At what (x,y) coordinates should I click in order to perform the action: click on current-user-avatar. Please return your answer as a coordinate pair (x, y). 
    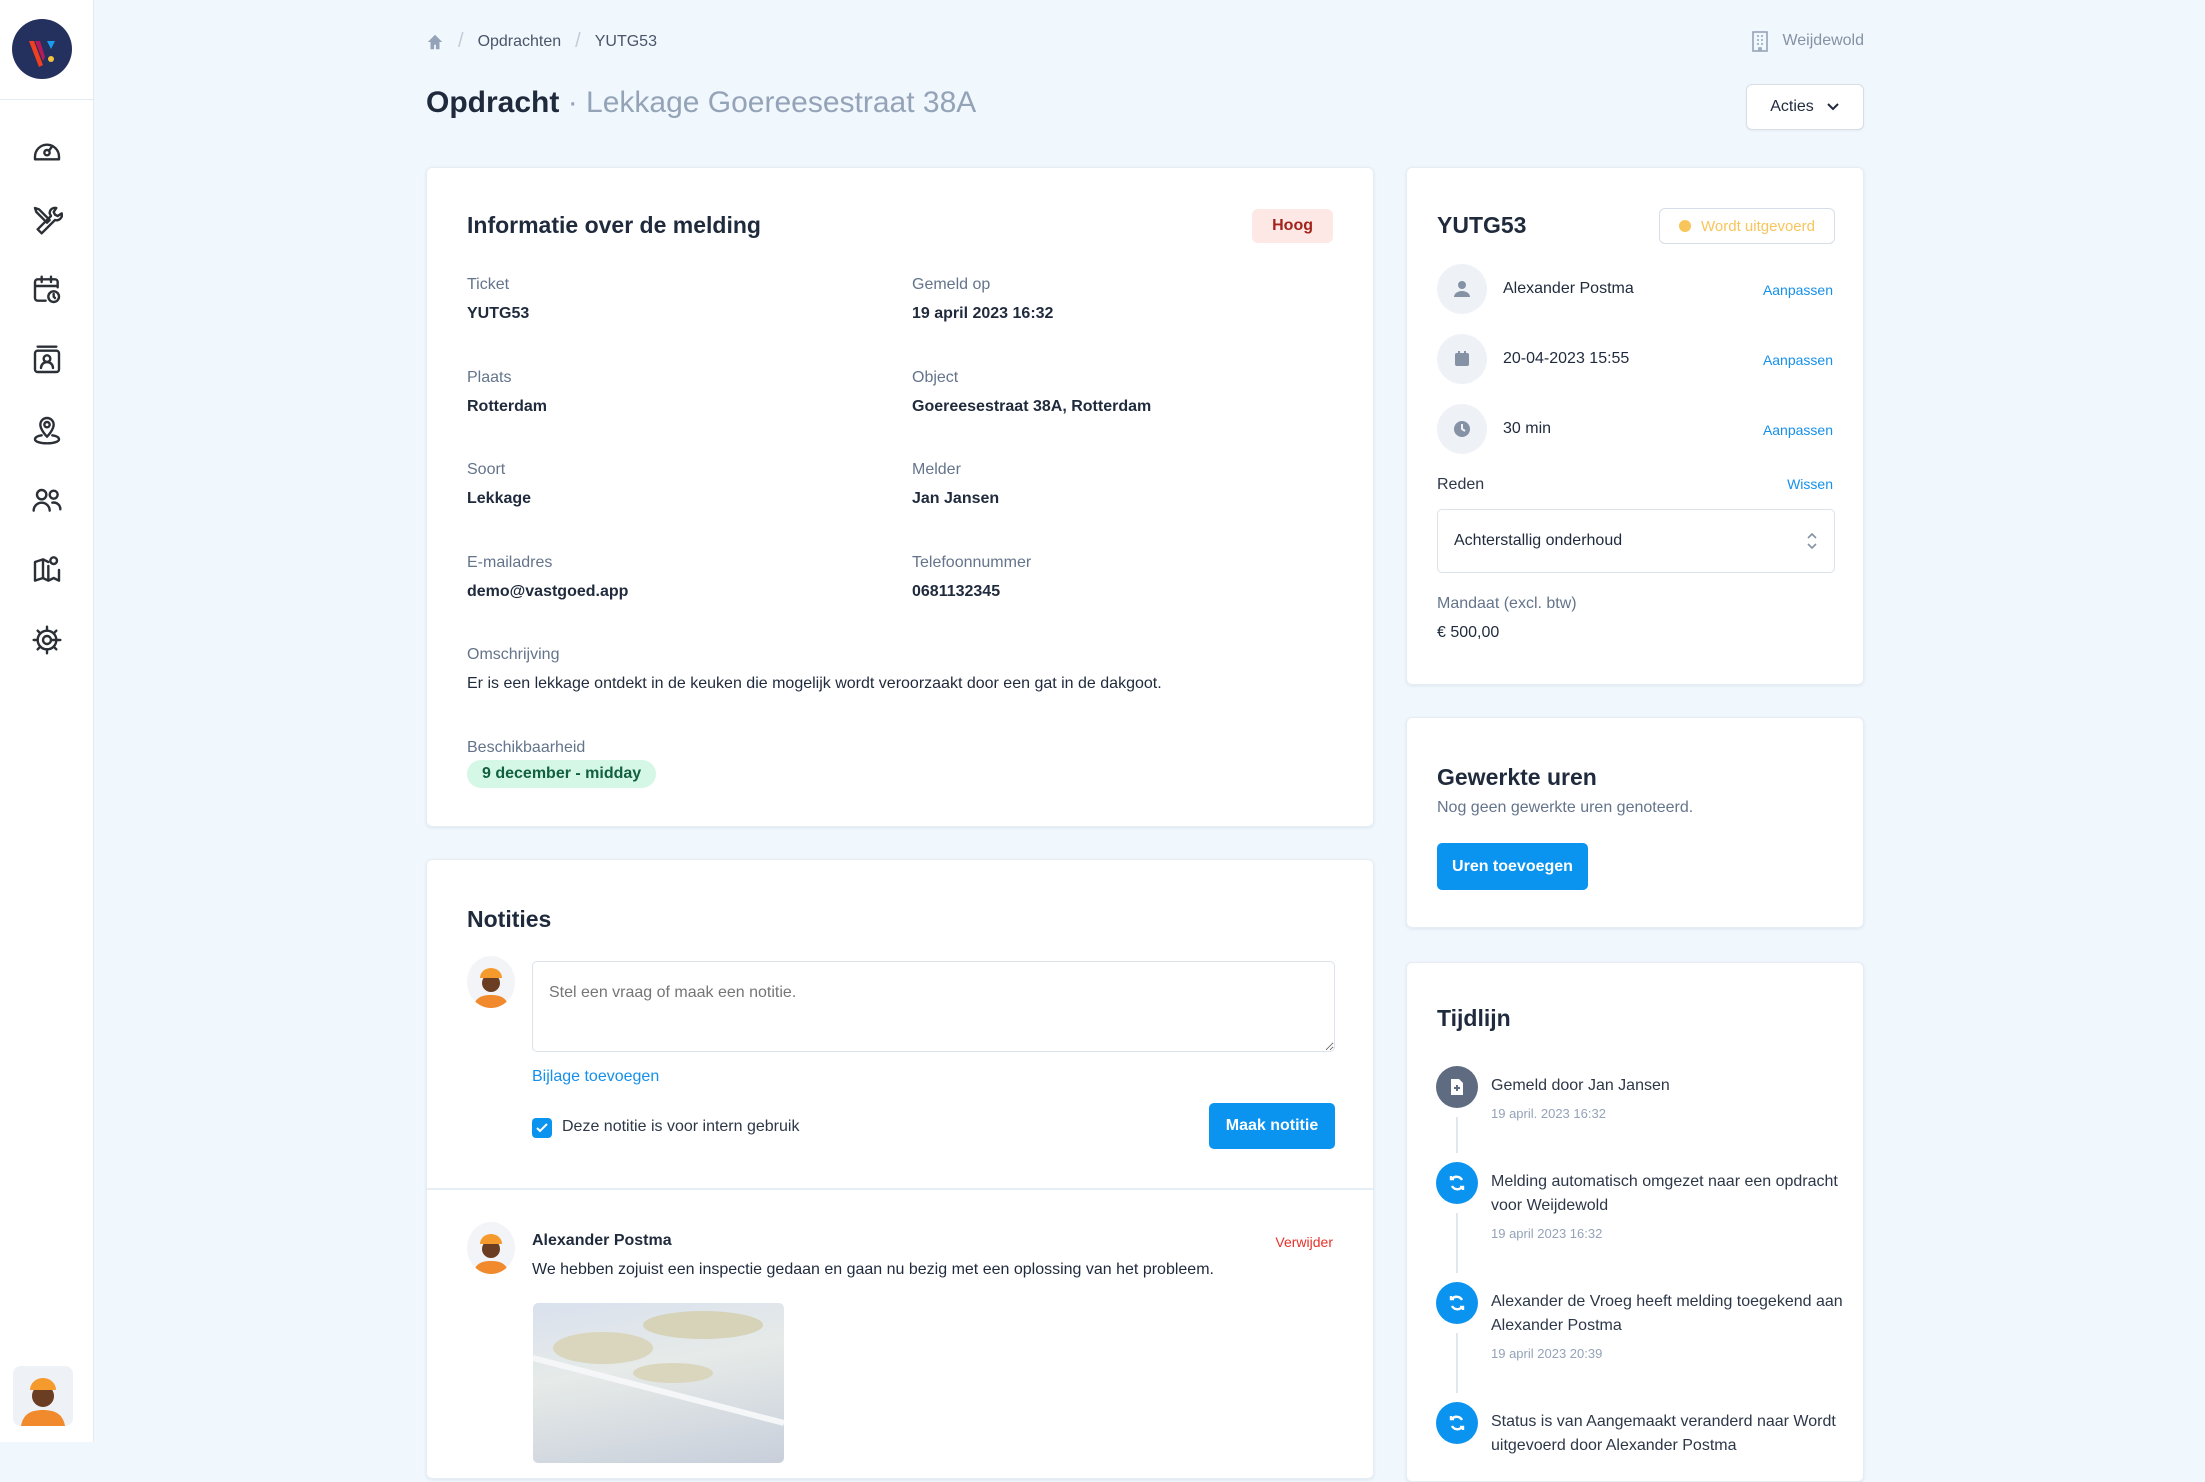
    Looking at the image, I should click on (491, 982).